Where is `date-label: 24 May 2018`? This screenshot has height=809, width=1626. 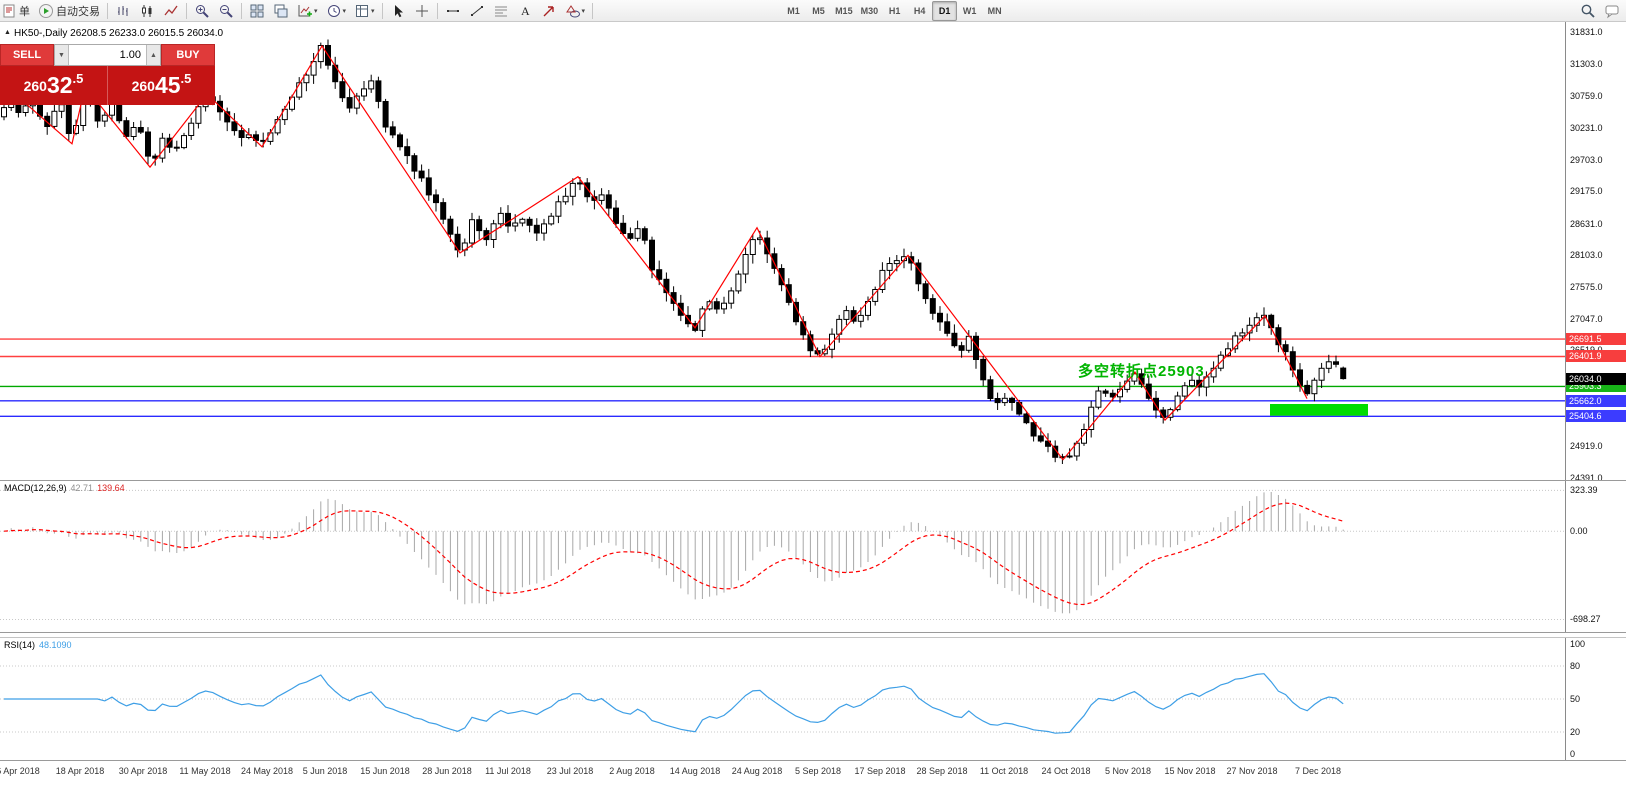 date-label: 24 May 2018 is located at coordinates (267, 771).